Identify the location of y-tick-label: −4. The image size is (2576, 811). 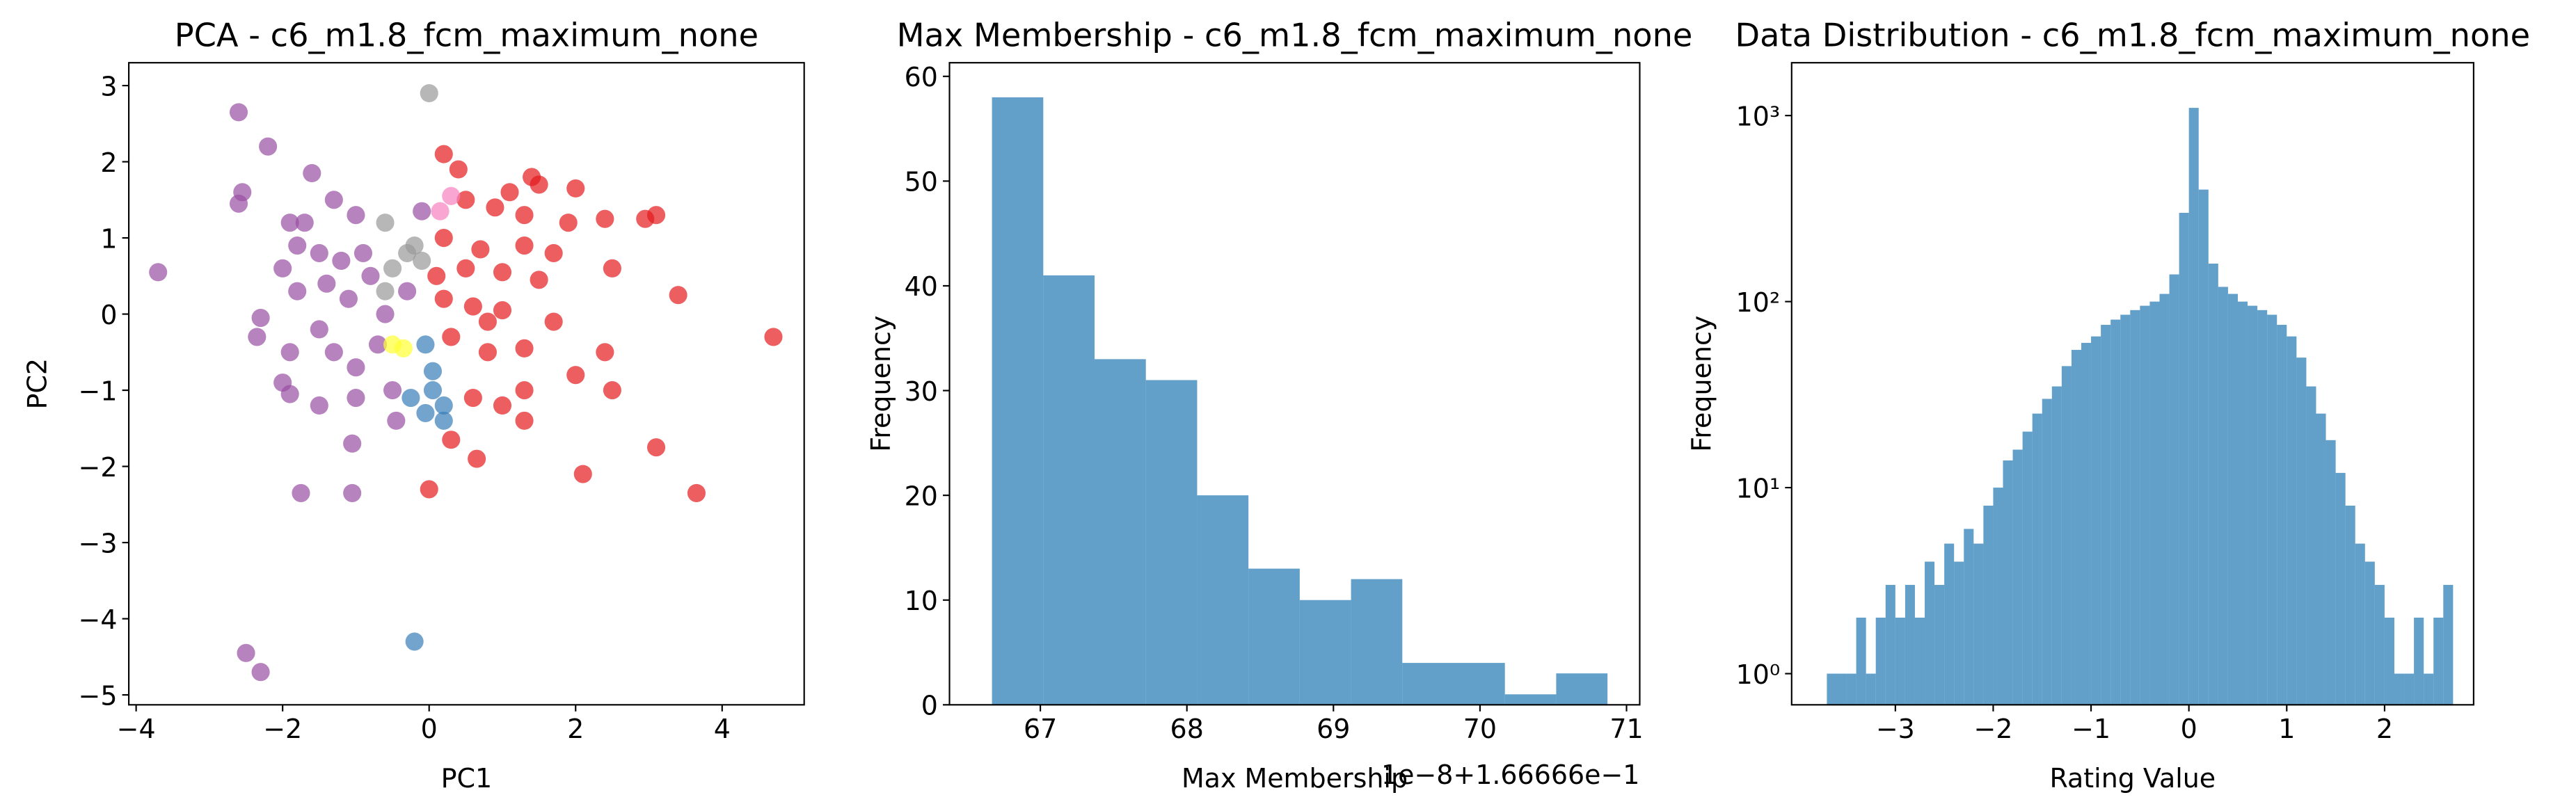
(98, 619).